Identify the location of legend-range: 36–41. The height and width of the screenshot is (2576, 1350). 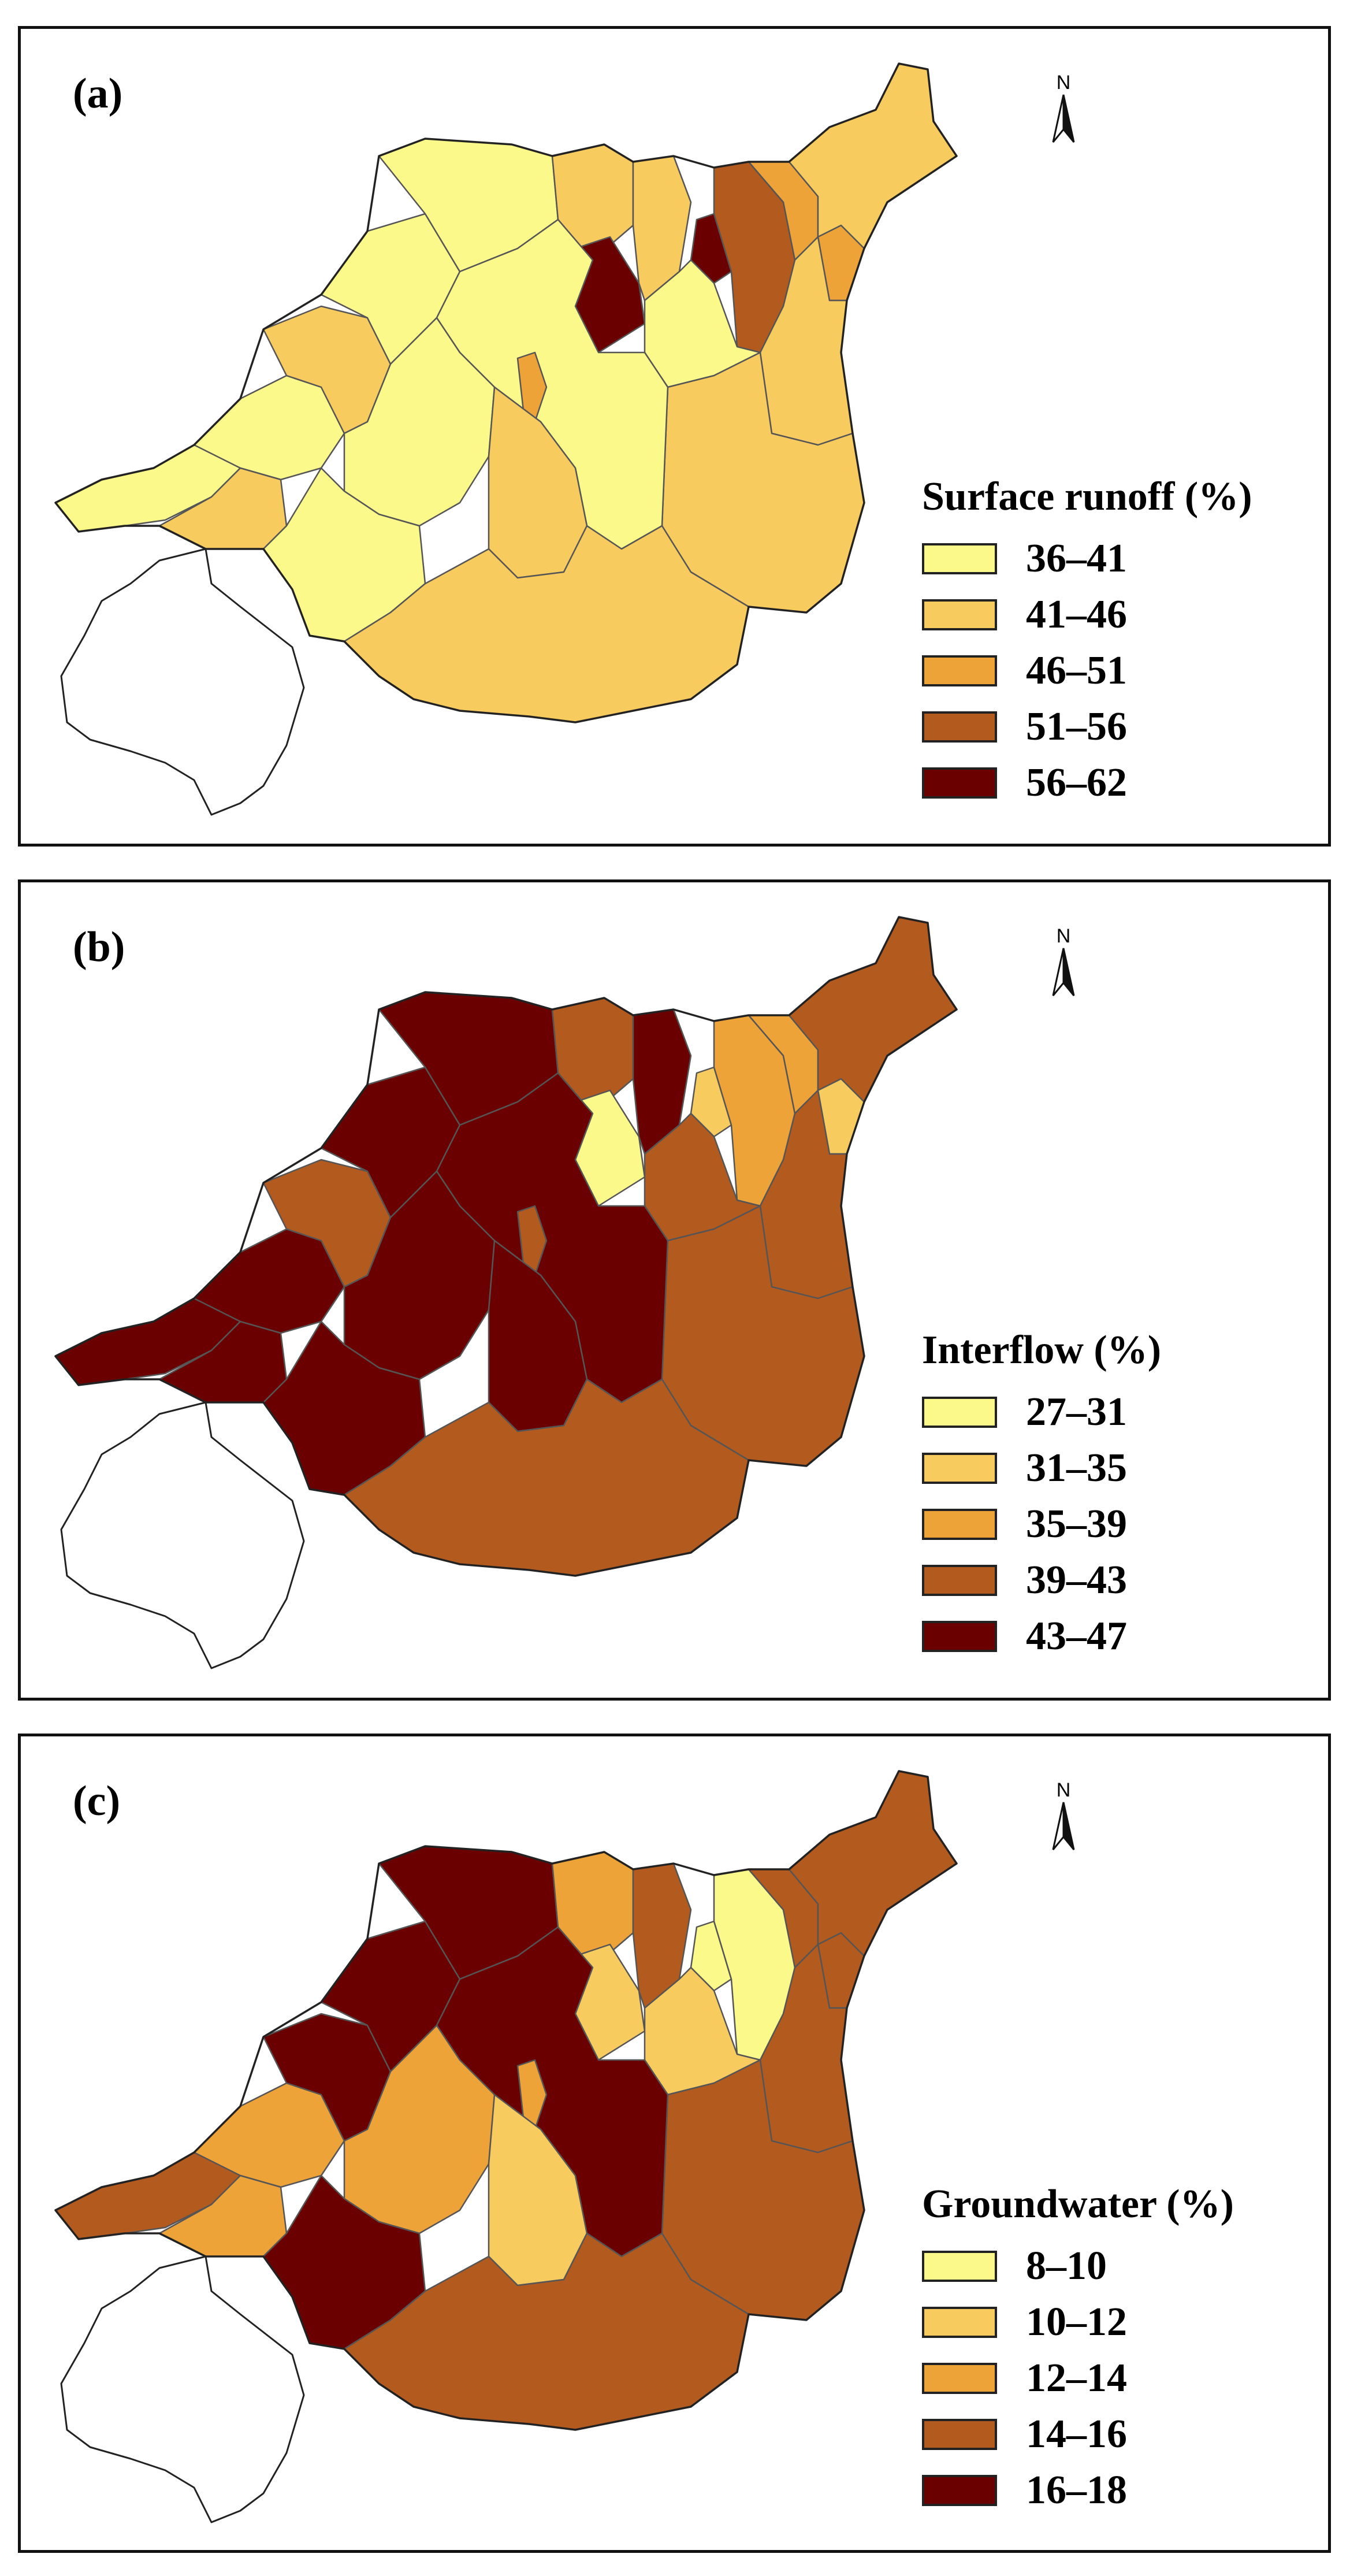
(1076, 559).